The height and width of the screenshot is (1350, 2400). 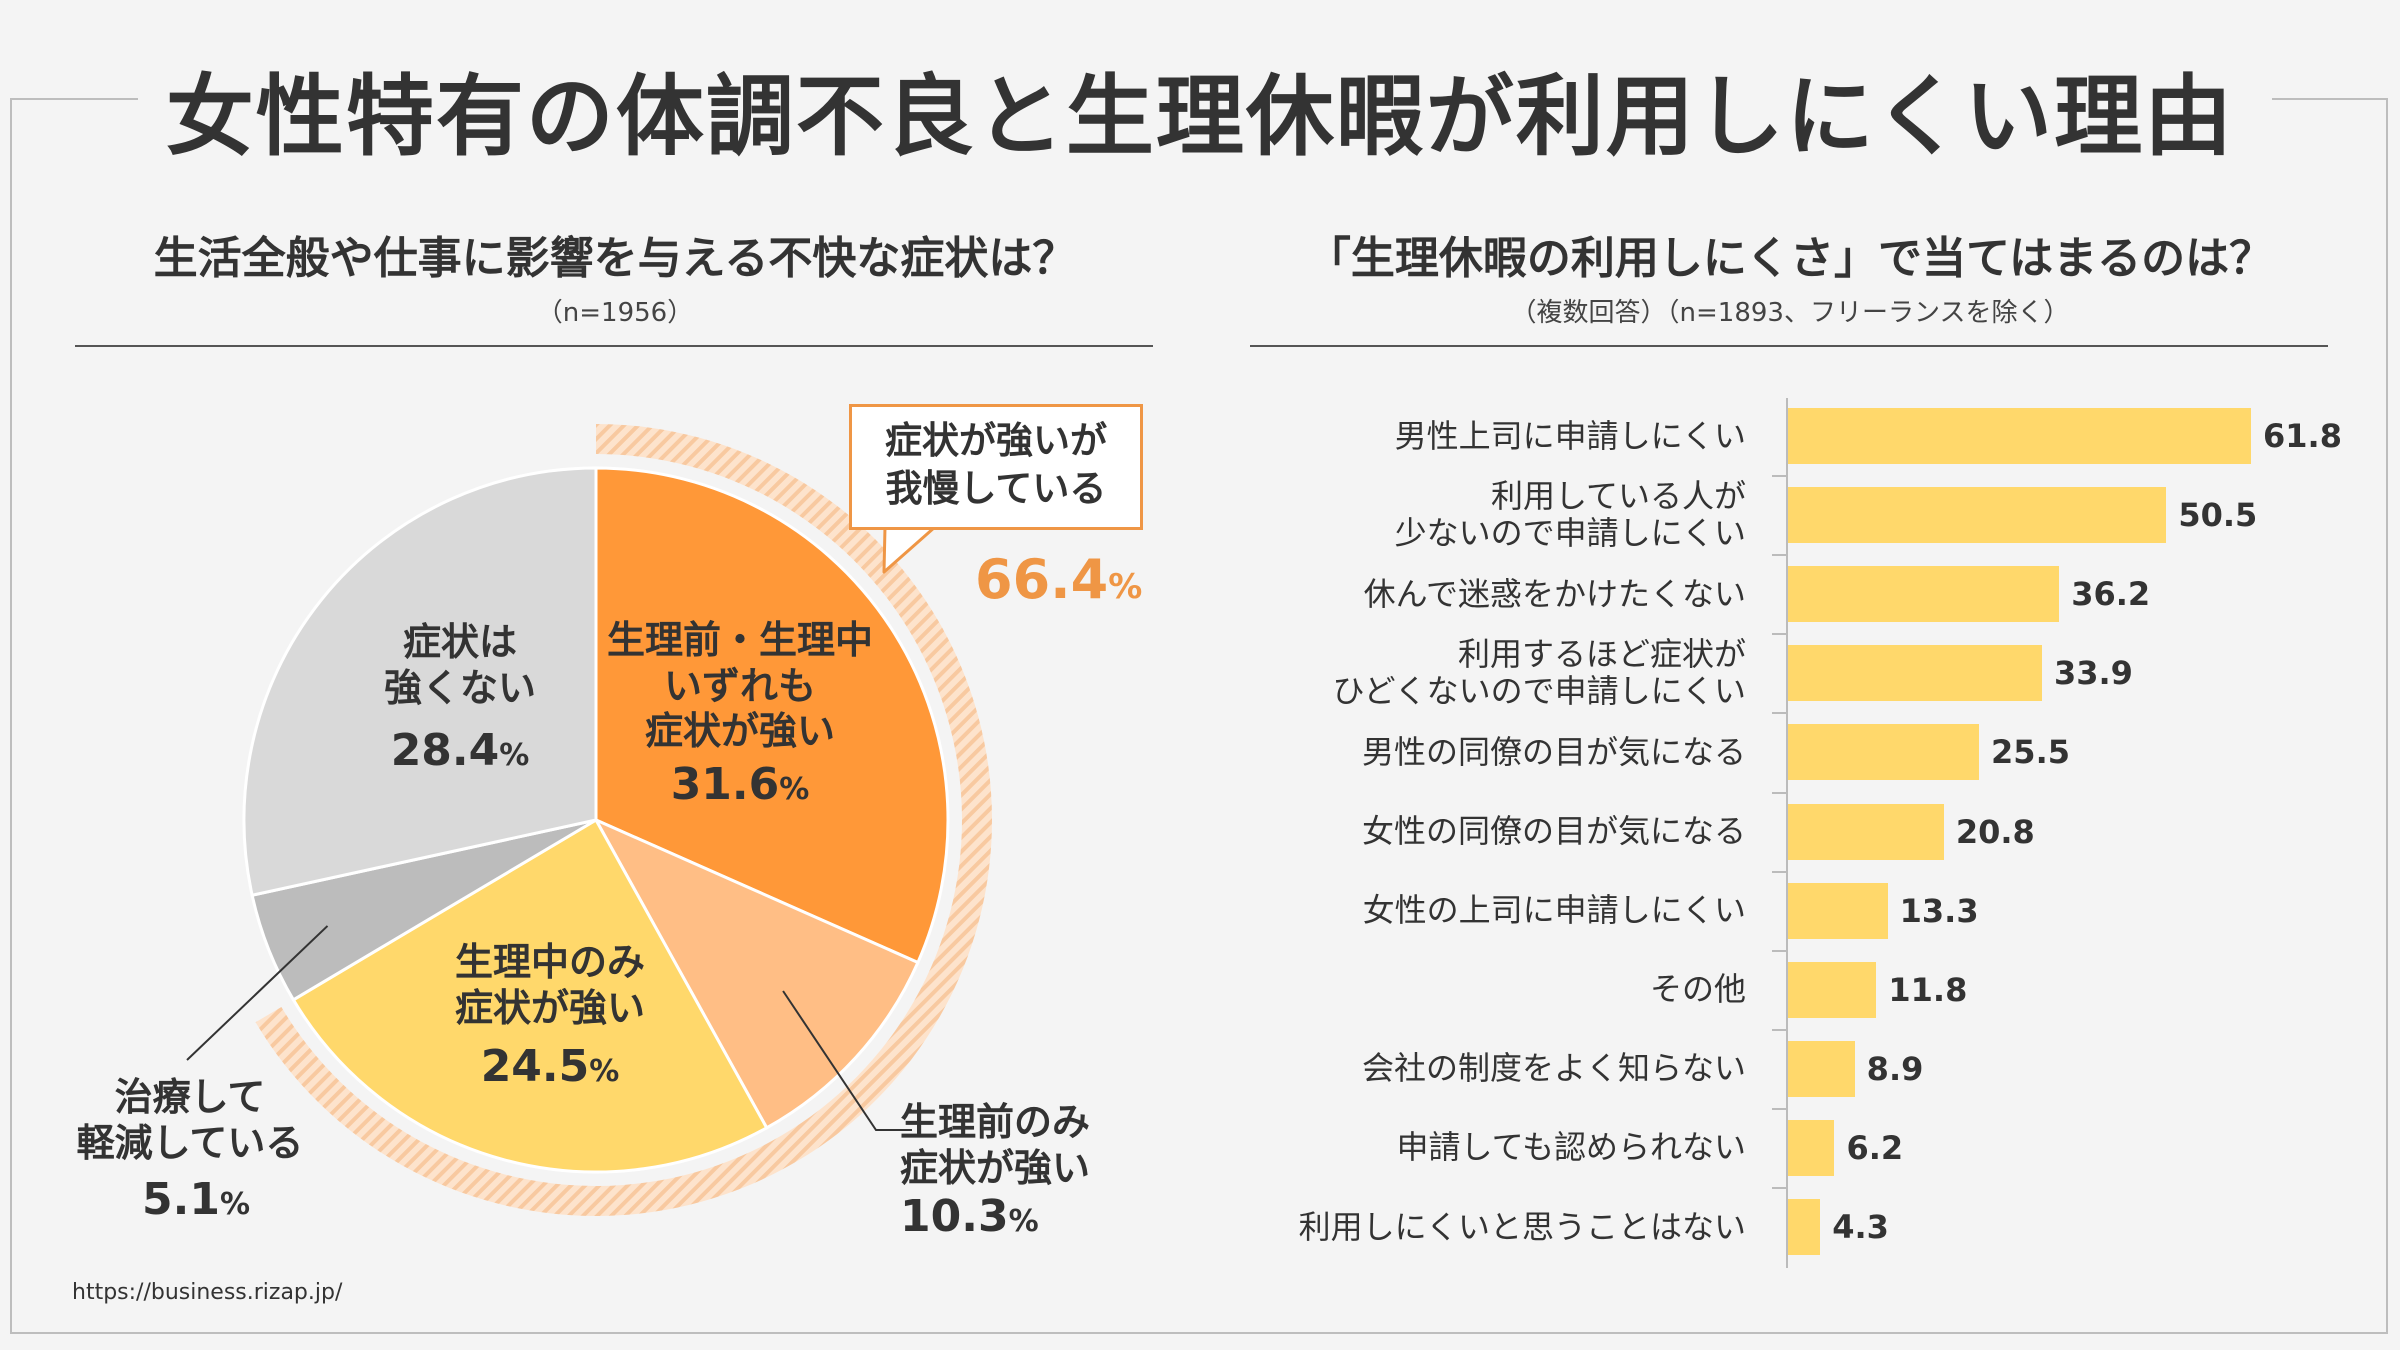 I want to click on bar-axis, so click(x=1787, y=833).